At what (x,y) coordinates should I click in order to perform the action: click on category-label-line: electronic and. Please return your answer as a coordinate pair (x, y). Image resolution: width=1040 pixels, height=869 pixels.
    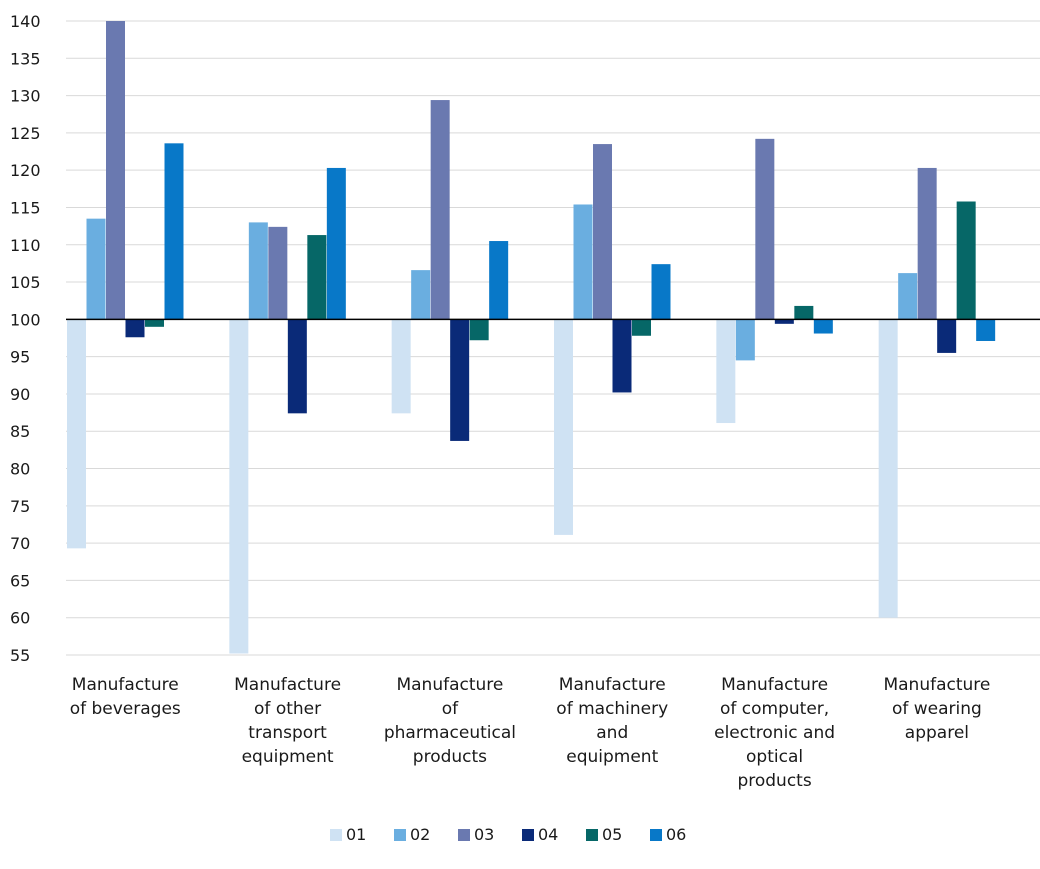
    Looking at the image, I should click on (774, 733).